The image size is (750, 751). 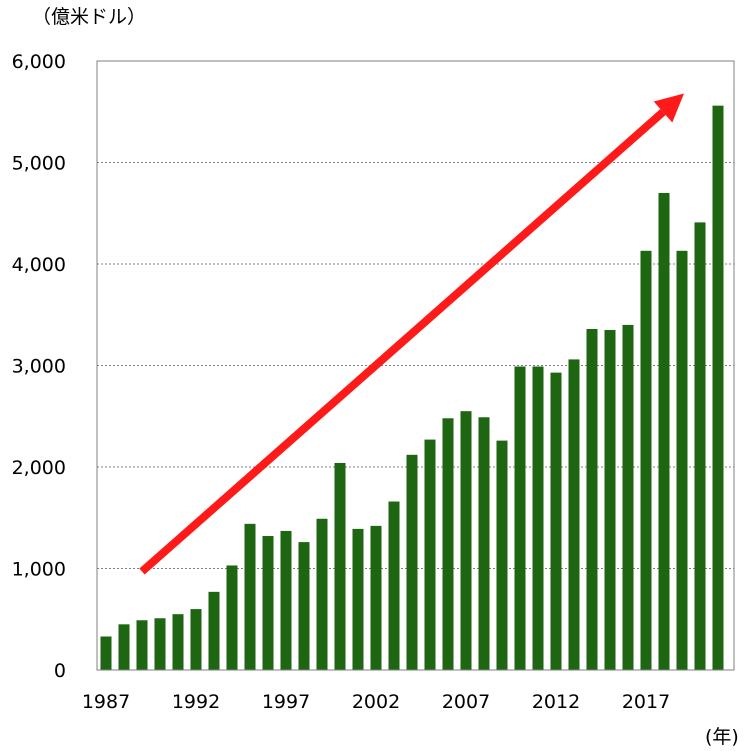 What do you see at coordinates (89, 17) in the screenshot?
I see `y-axis-unit-label: （億米ドル）` at bounding box center [89, 17].